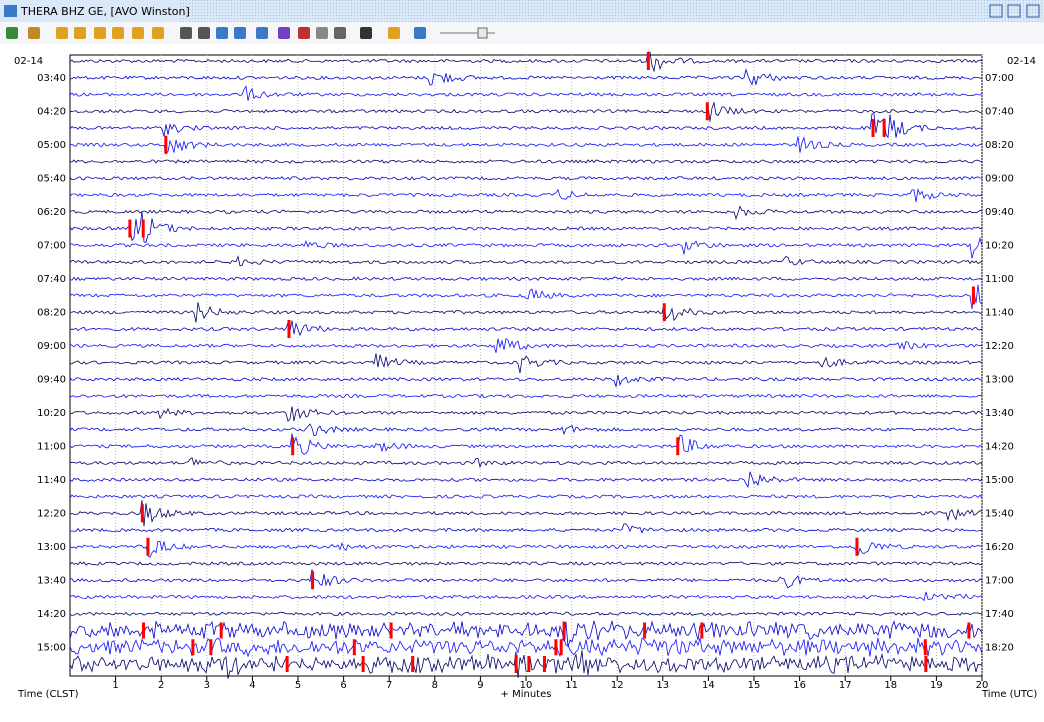  What do you see at coordinates (999, 379) in the screenshot?
I see `right-time-label: 13:00` at bounding box center [999, 379].